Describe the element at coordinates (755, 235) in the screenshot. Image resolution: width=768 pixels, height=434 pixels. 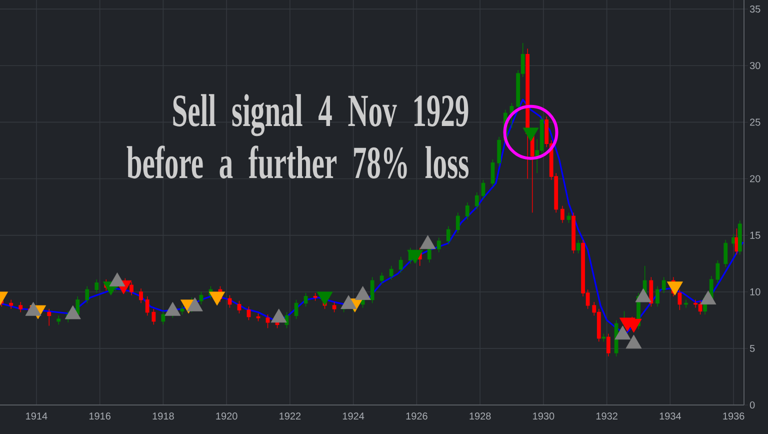
I see `y-tick-label: 15` at that location.